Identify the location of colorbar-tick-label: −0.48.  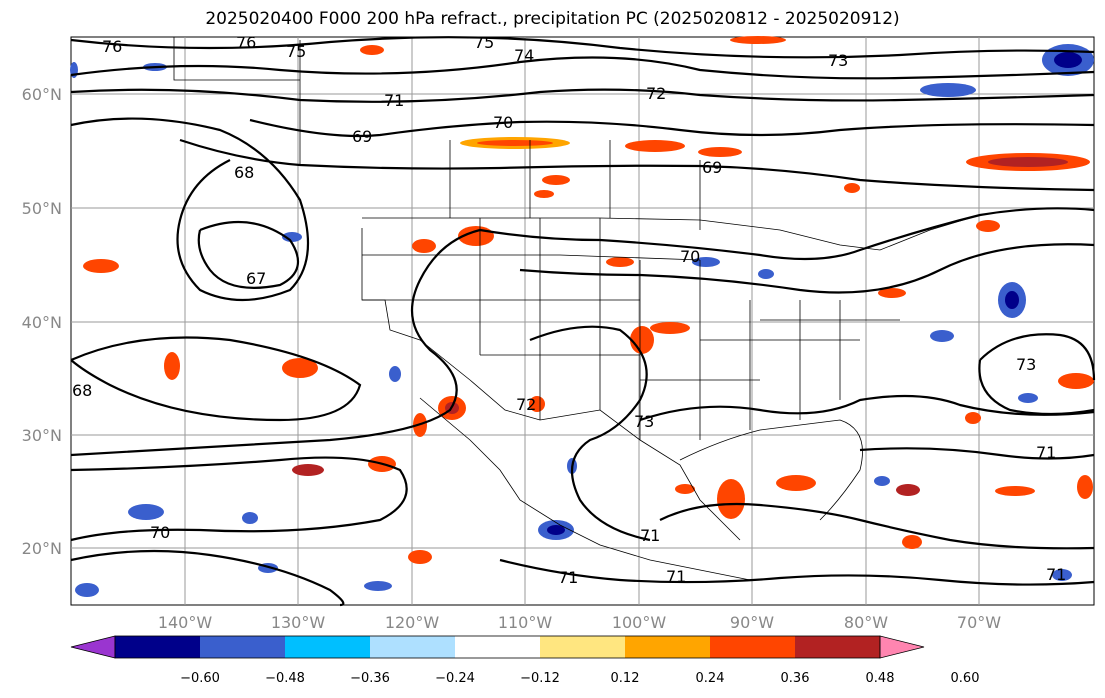
(285, 678).